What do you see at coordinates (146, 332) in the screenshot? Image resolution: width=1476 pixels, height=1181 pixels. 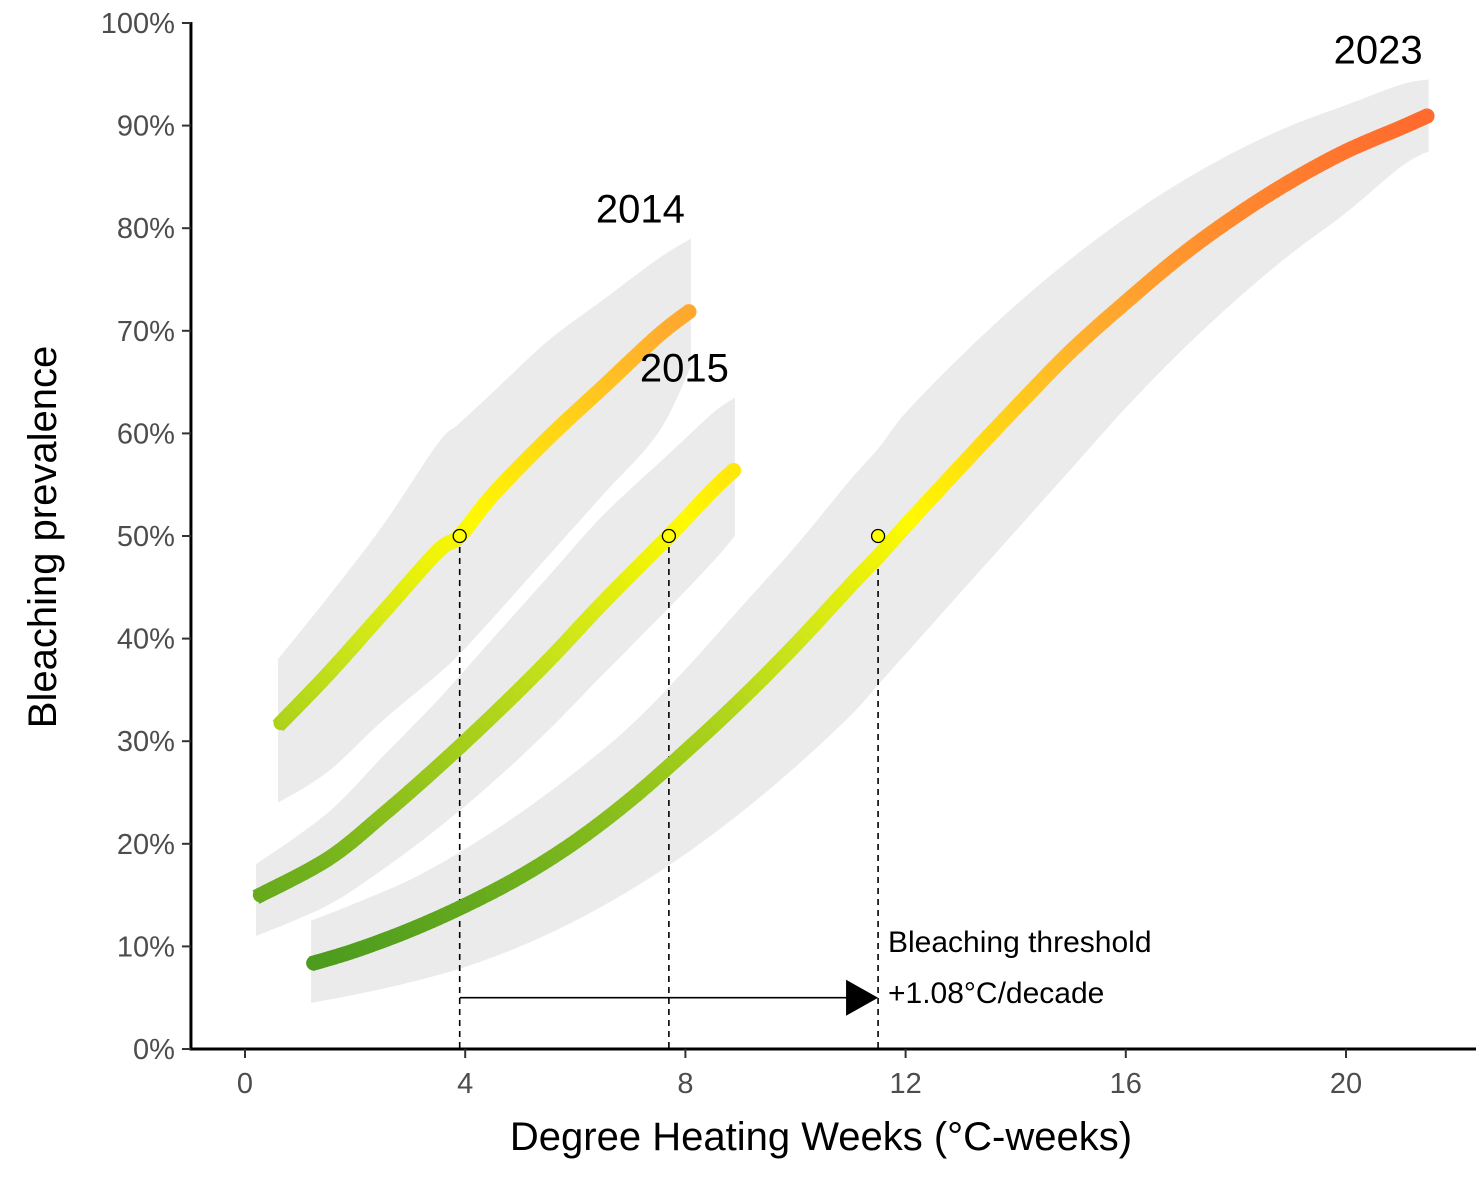 I see `y-tick-label: 70%` at bounding box center [146, 332].